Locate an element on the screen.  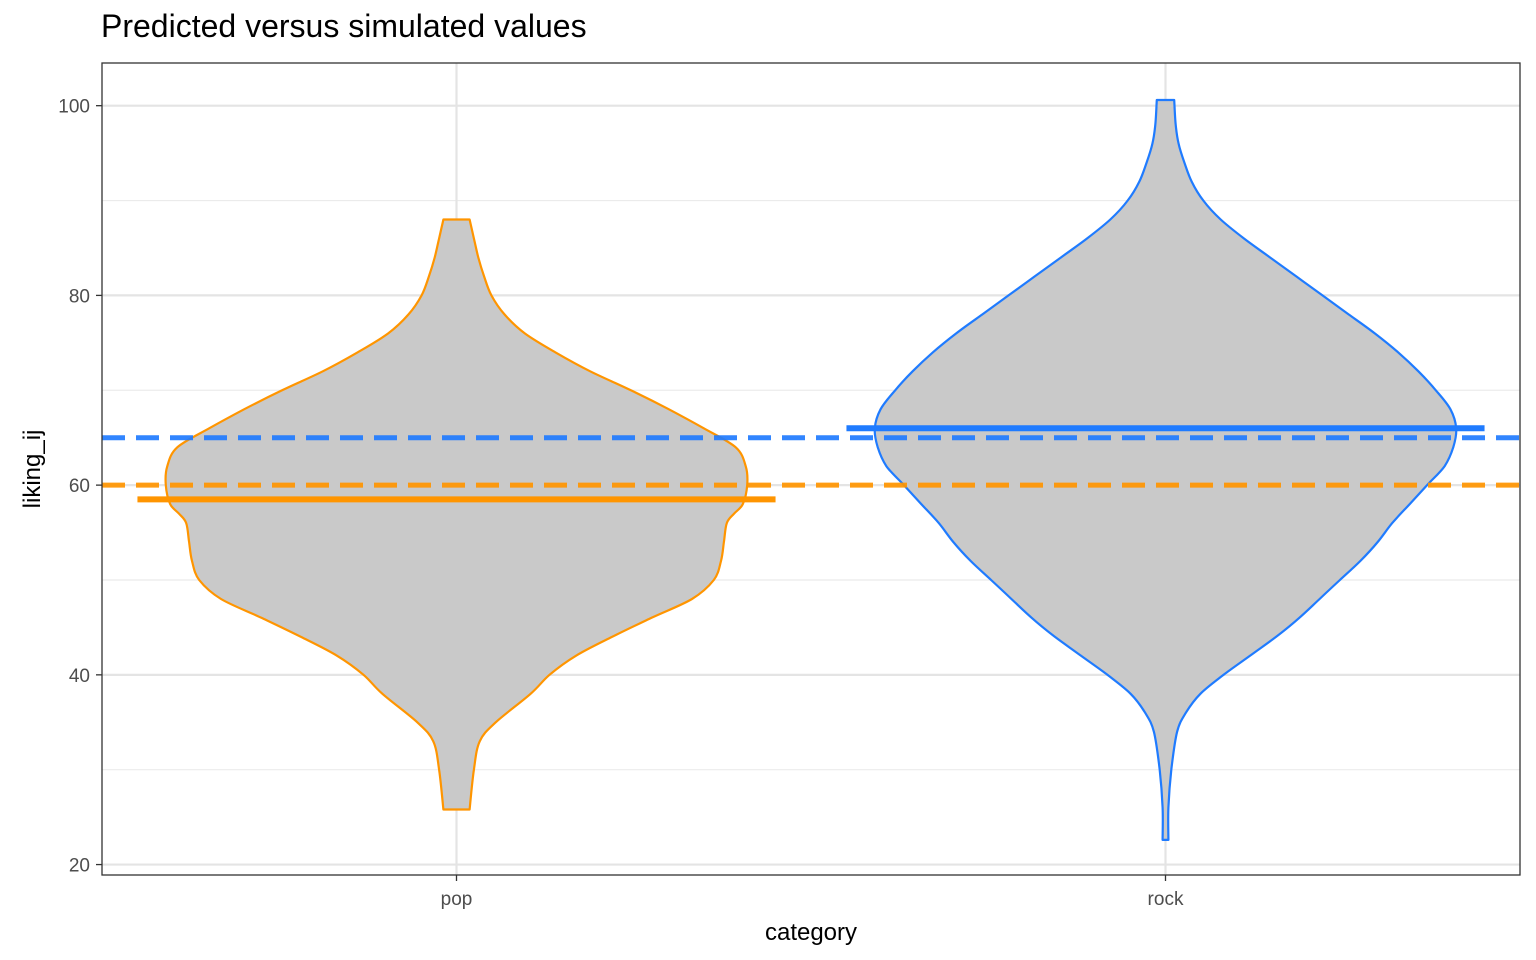
x-axis-title: category is located at coordinates (811, 932).